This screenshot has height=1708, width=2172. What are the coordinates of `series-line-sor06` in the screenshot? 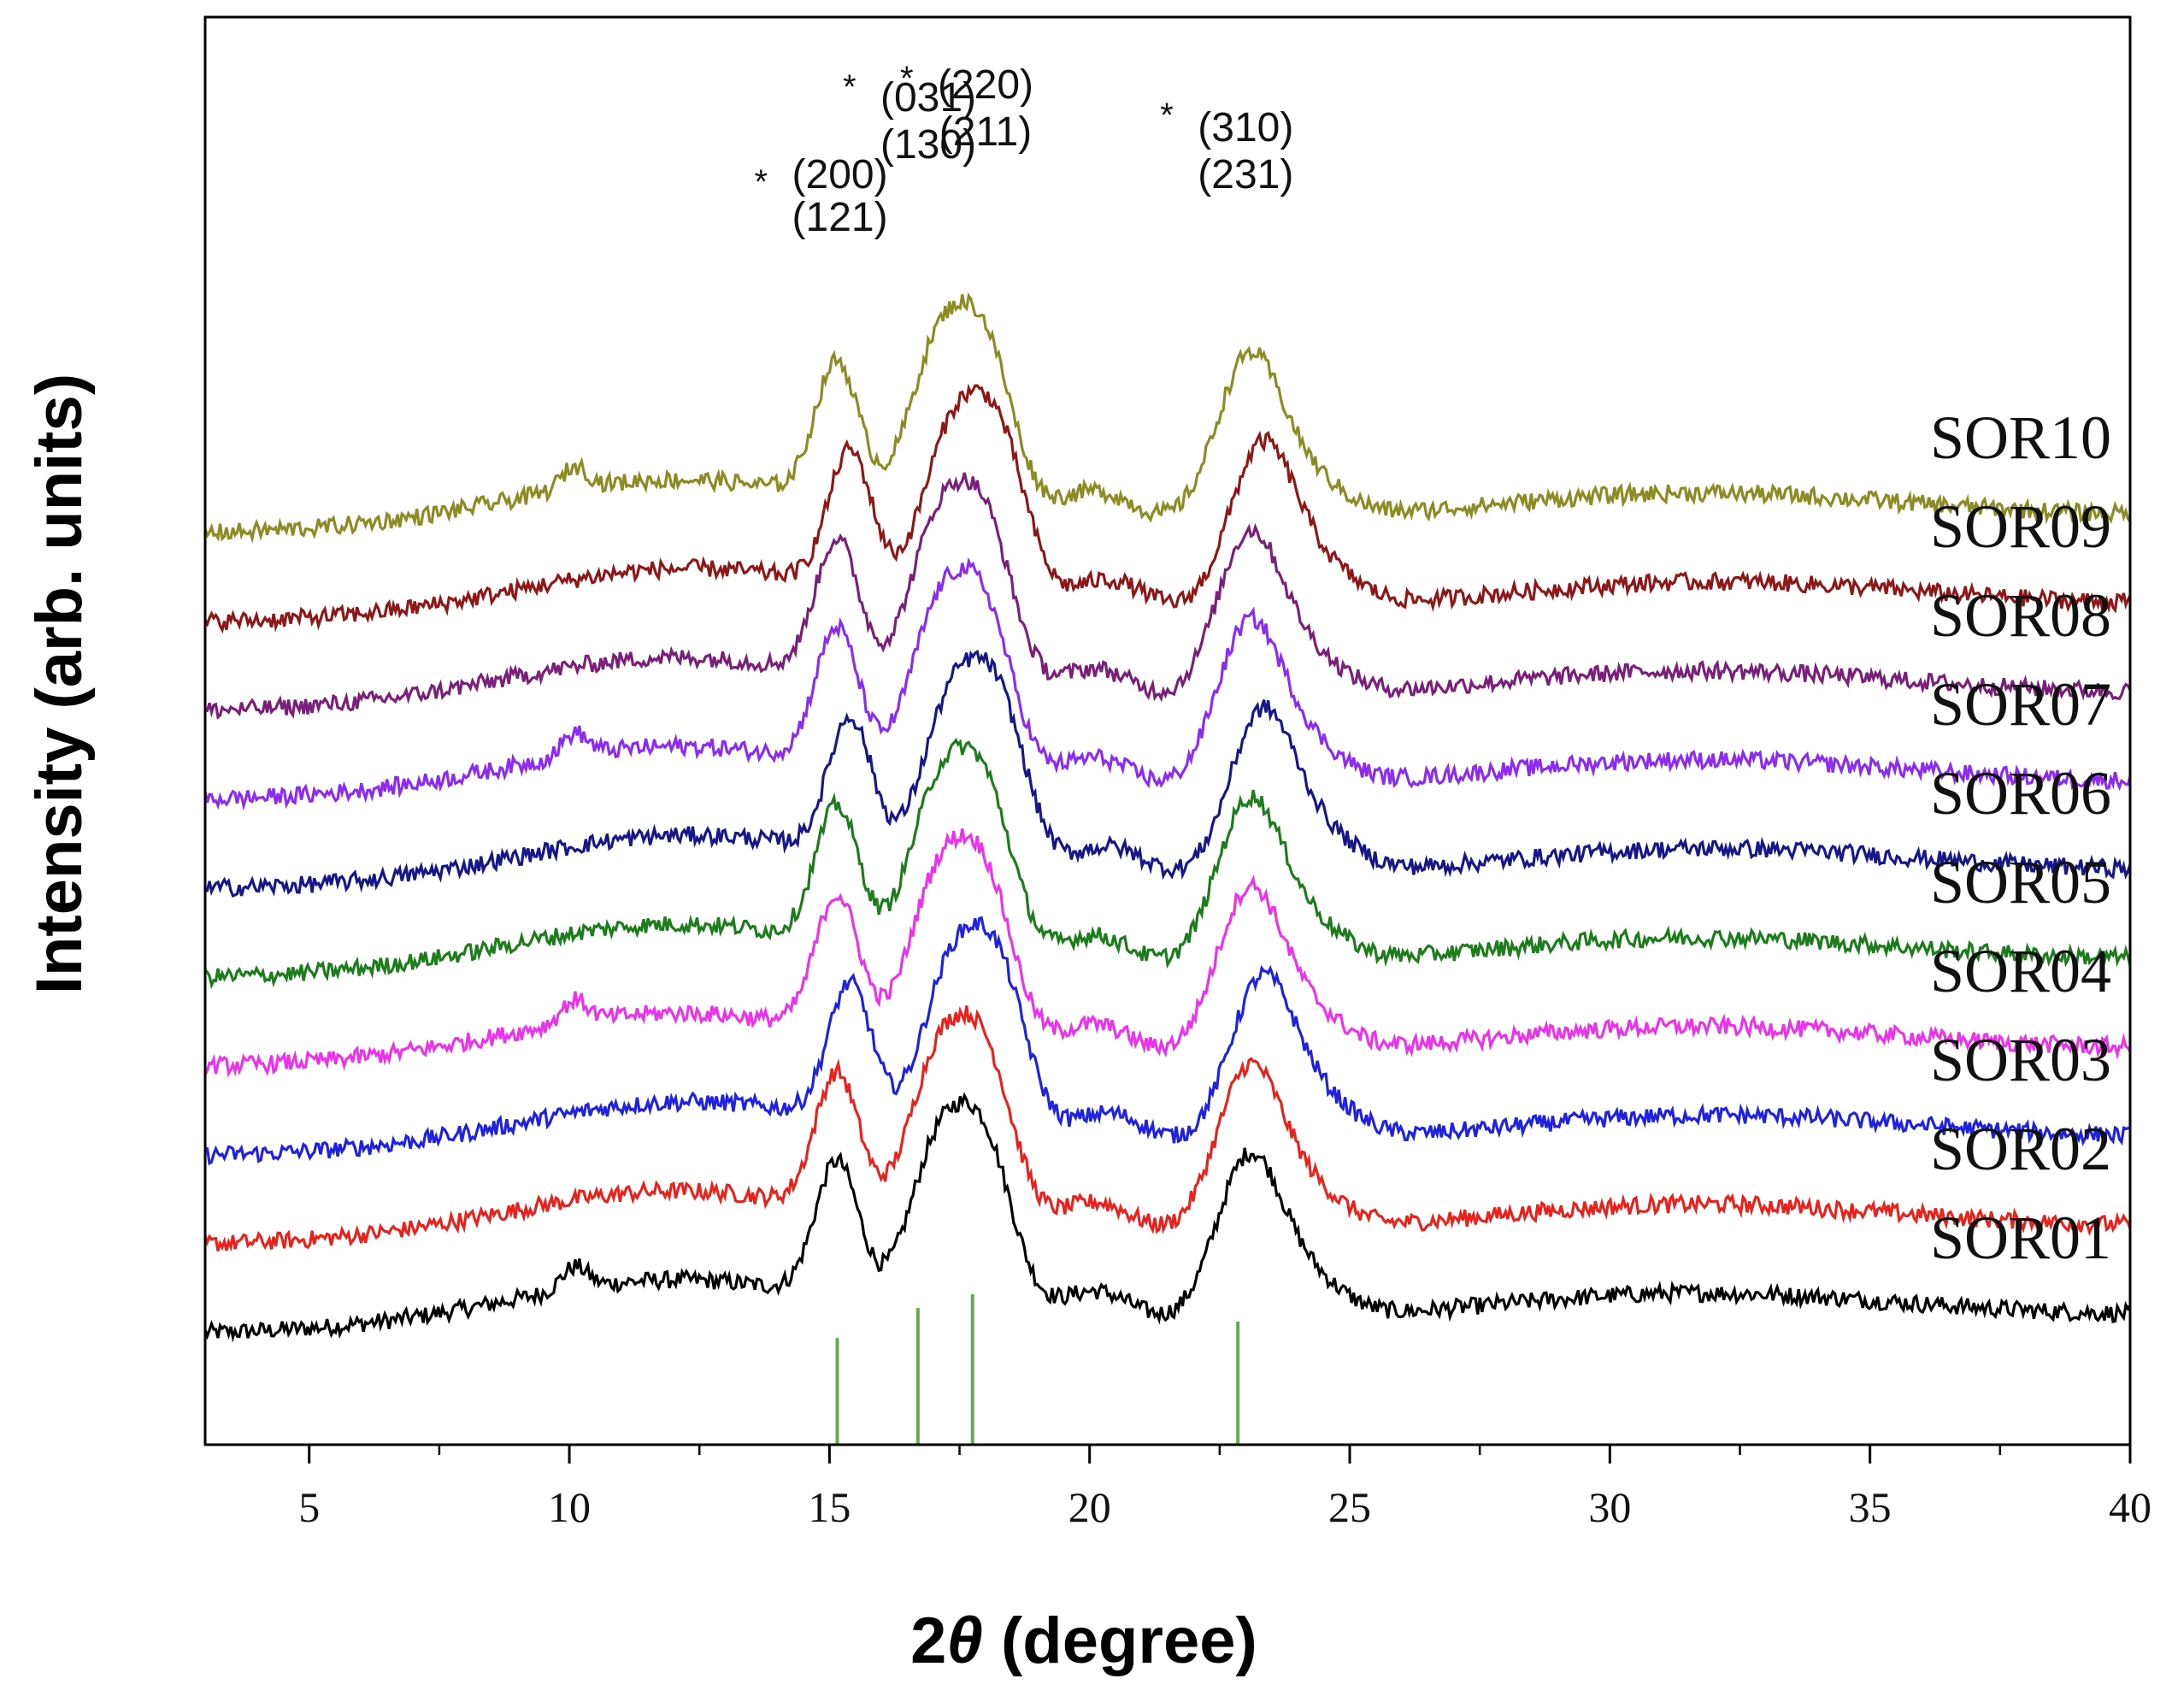 It's located at (1168, 774).